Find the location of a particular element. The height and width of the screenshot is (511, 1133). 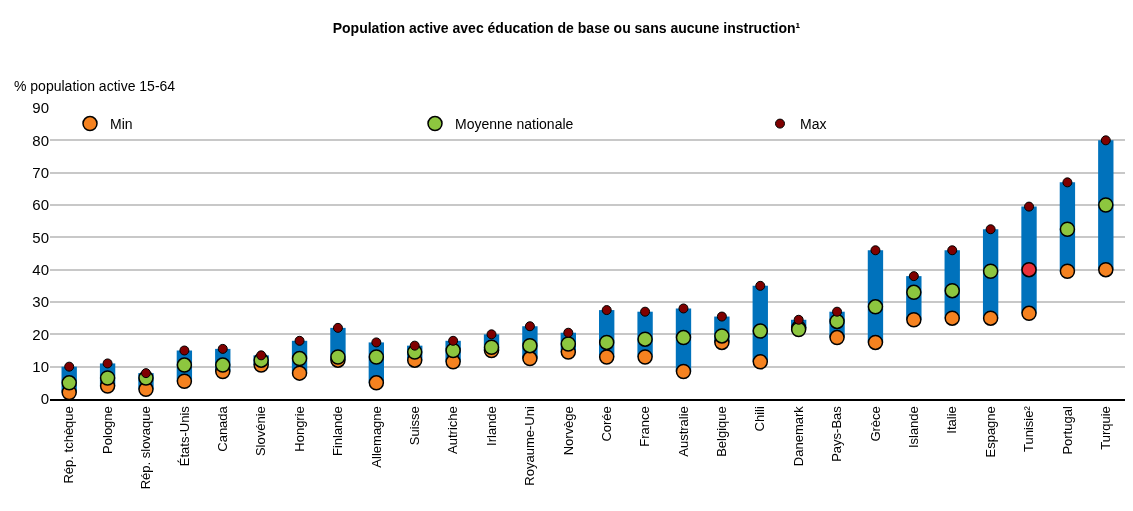

x-tick-label: Corée is located at coordinates (606, 424).